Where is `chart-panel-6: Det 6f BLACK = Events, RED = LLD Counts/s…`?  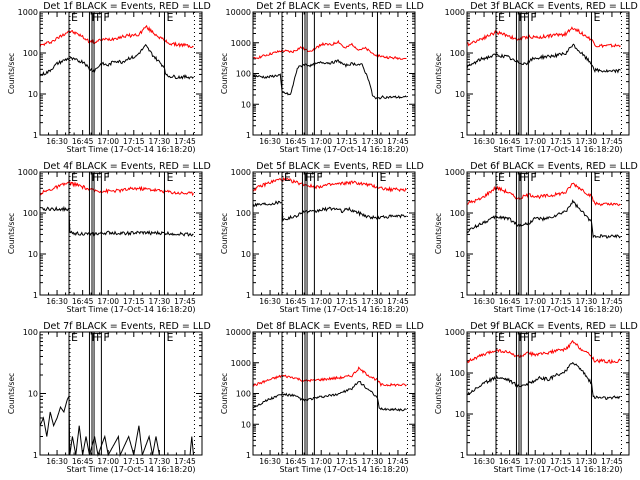
chart-panel-6: Det 6f BLACK = Events, RED = LLD Counts/s… is located at coordinates (536, 237).